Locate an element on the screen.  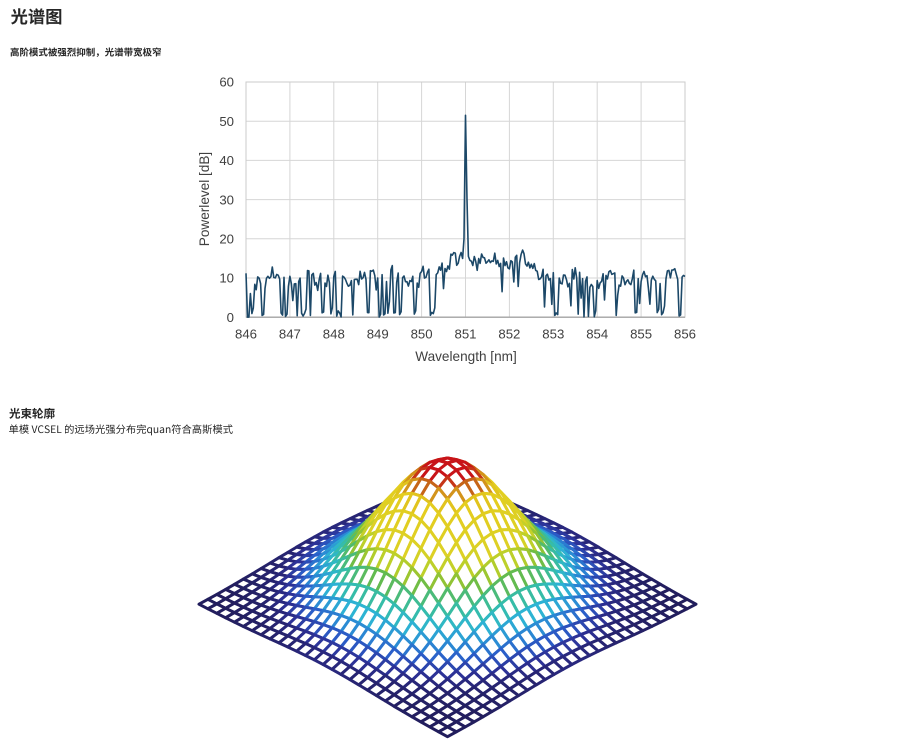
svg-text: 10 is located at coordinates (226, 278).